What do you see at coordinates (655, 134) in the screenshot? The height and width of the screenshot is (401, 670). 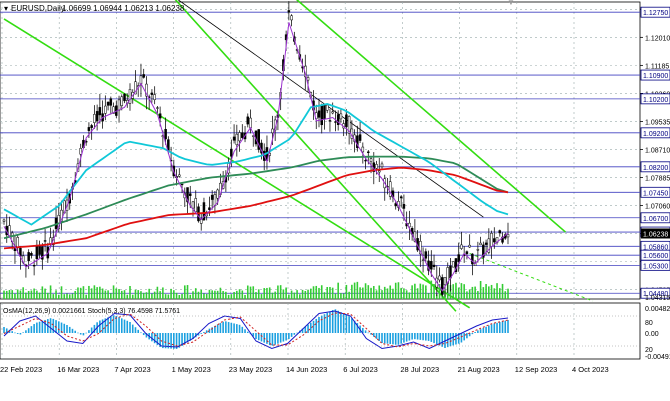 I see `price-level-label: 1.09200` at bounding box center [655, 134].